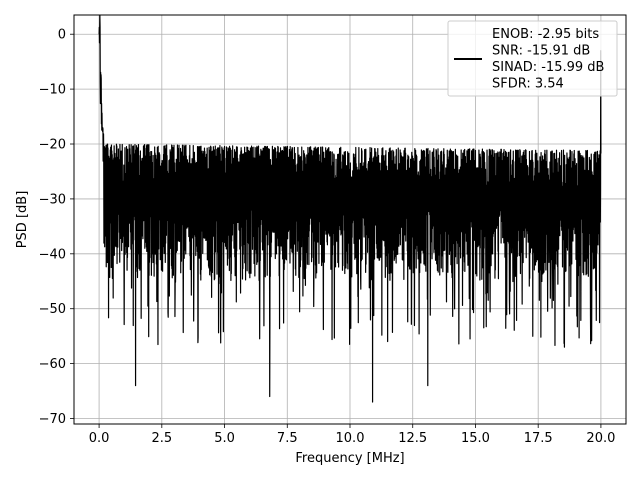 This screenshot has width=640, height=480. I want to click on legend-sfdr-text: SFDR: 3.54, so click(528, 84).